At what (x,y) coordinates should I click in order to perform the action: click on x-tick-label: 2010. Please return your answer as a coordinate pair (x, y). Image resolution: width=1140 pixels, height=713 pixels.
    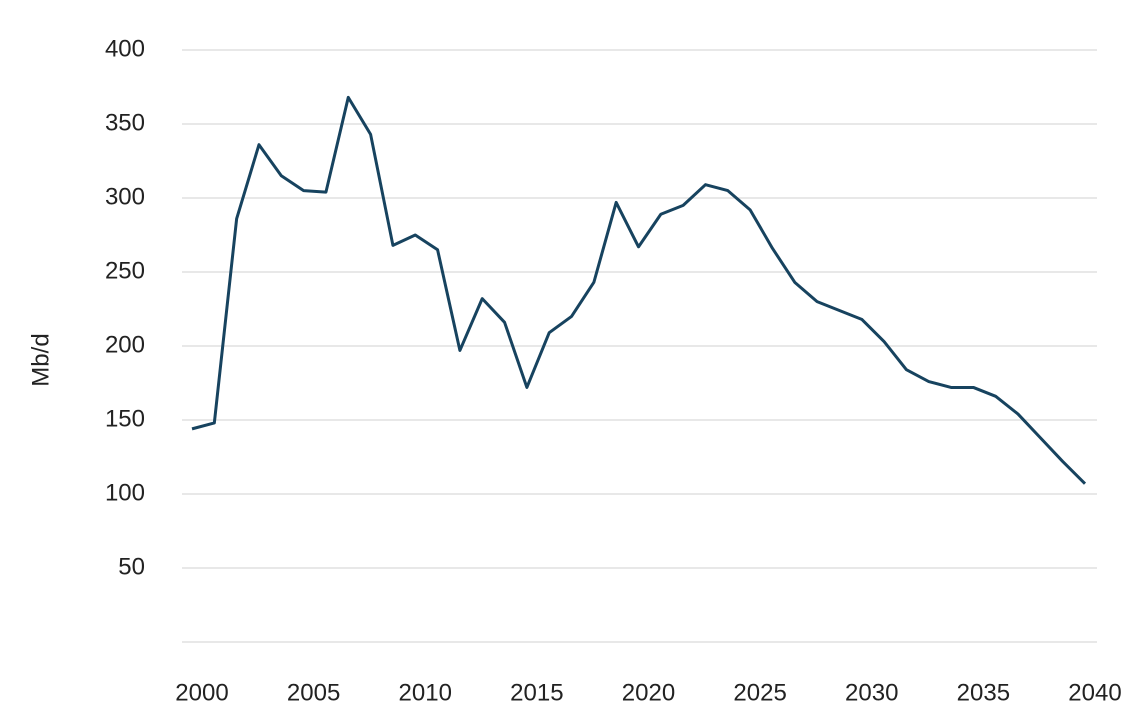
    Looking at the image, I should click on (425, 692).